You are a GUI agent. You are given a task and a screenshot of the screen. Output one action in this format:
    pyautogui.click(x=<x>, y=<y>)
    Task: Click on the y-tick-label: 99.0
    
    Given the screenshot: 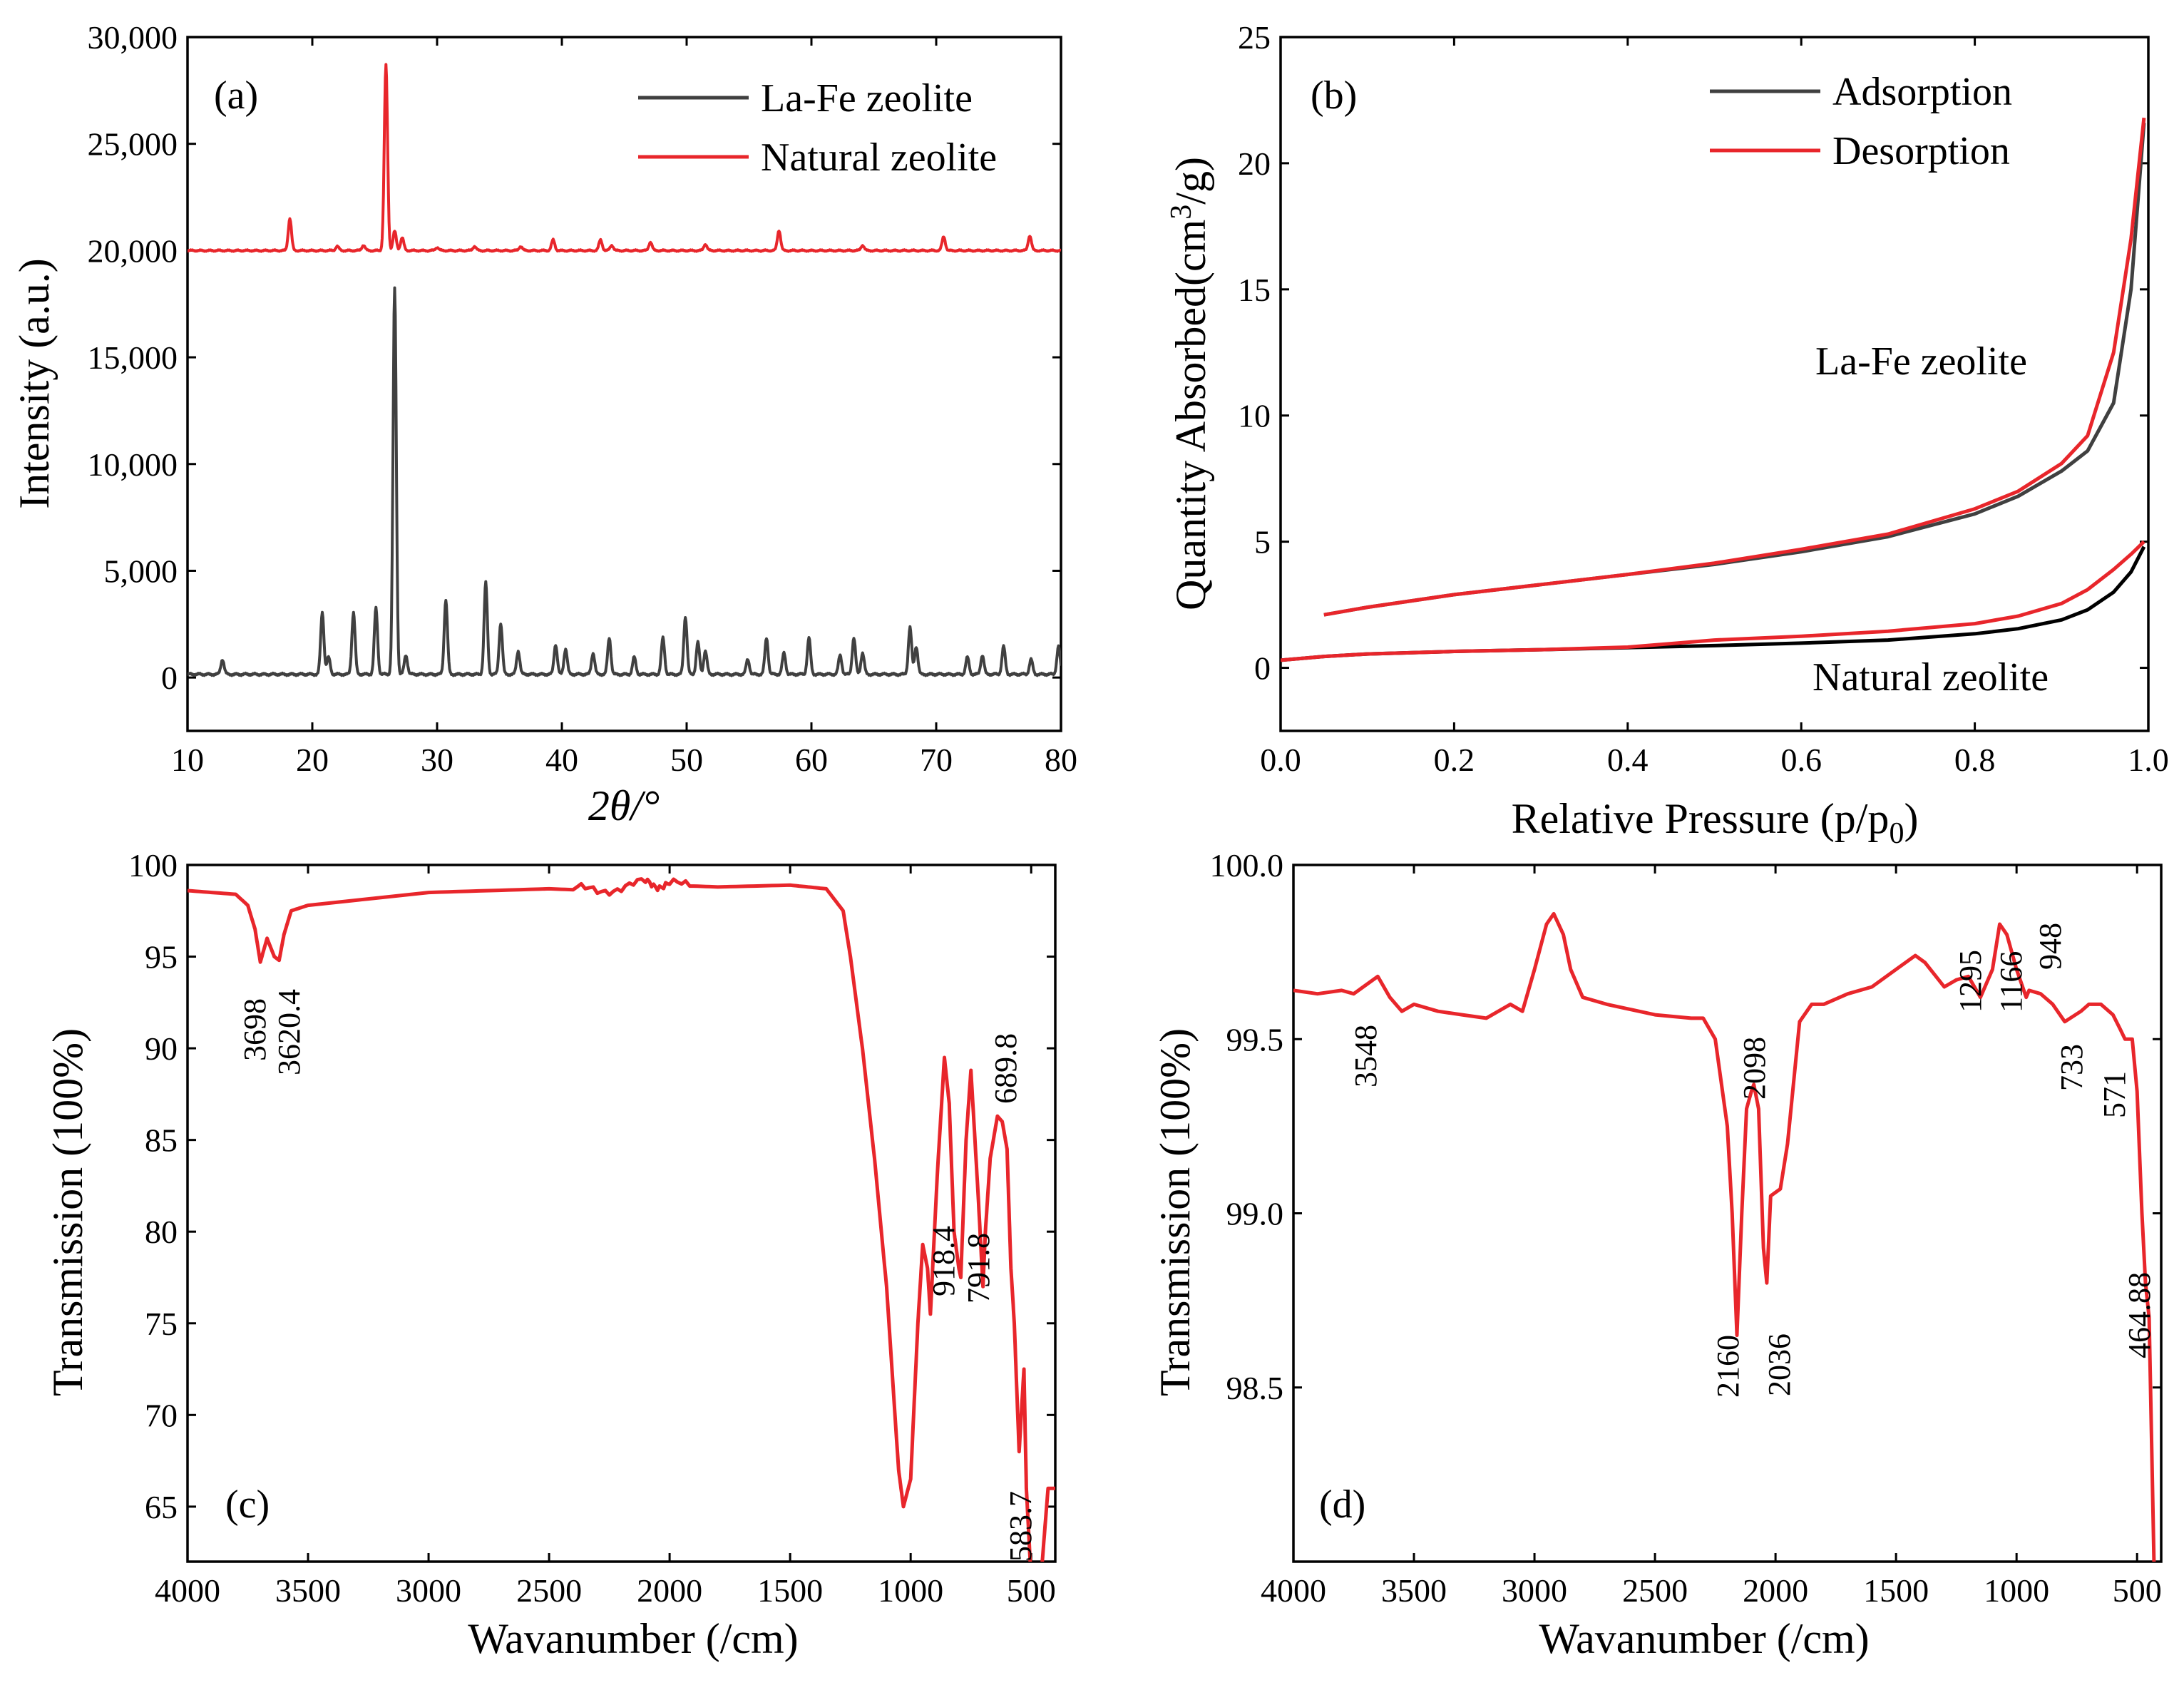 What is the action you would take?
    pyautogui.click(x=1255, y=1214)
    